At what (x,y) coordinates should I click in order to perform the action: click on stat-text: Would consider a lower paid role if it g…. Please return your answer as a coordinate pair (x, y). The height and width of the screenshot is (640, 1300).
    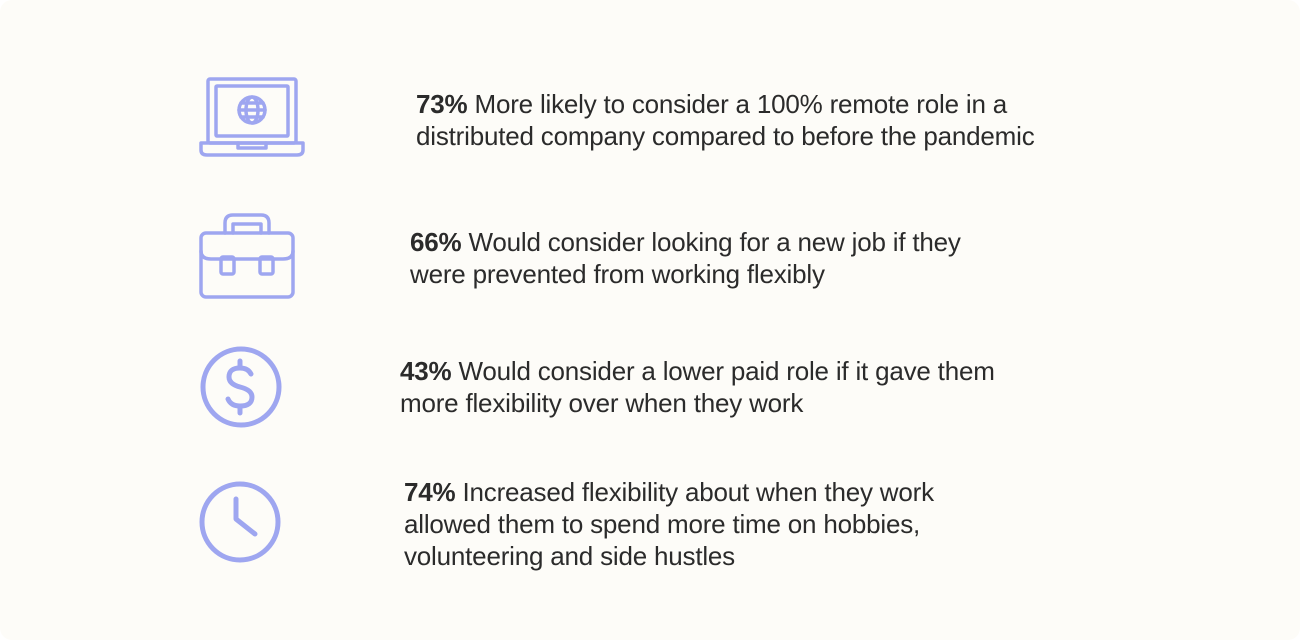
    Looking at the image, I should click on (697, 387).